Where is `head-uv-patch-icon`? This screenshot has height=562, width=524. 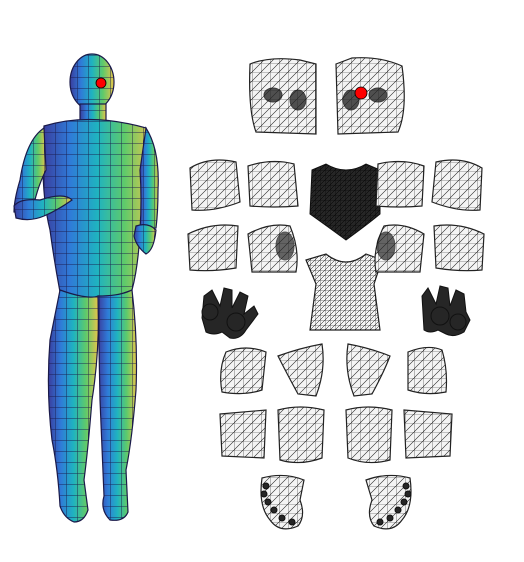
head-uv-patch-icon is located at coordinates (327, 96).